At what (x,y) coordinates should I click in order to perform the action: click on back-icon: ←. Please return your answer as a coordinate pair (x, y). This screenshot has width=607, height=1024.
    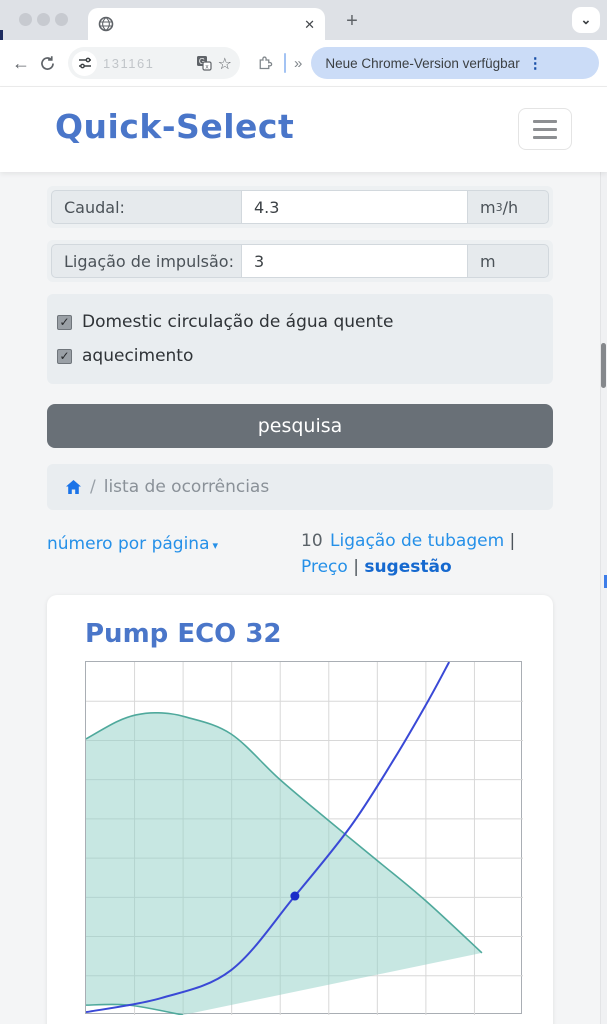
    Looking at the image, I should click on (21, 62).